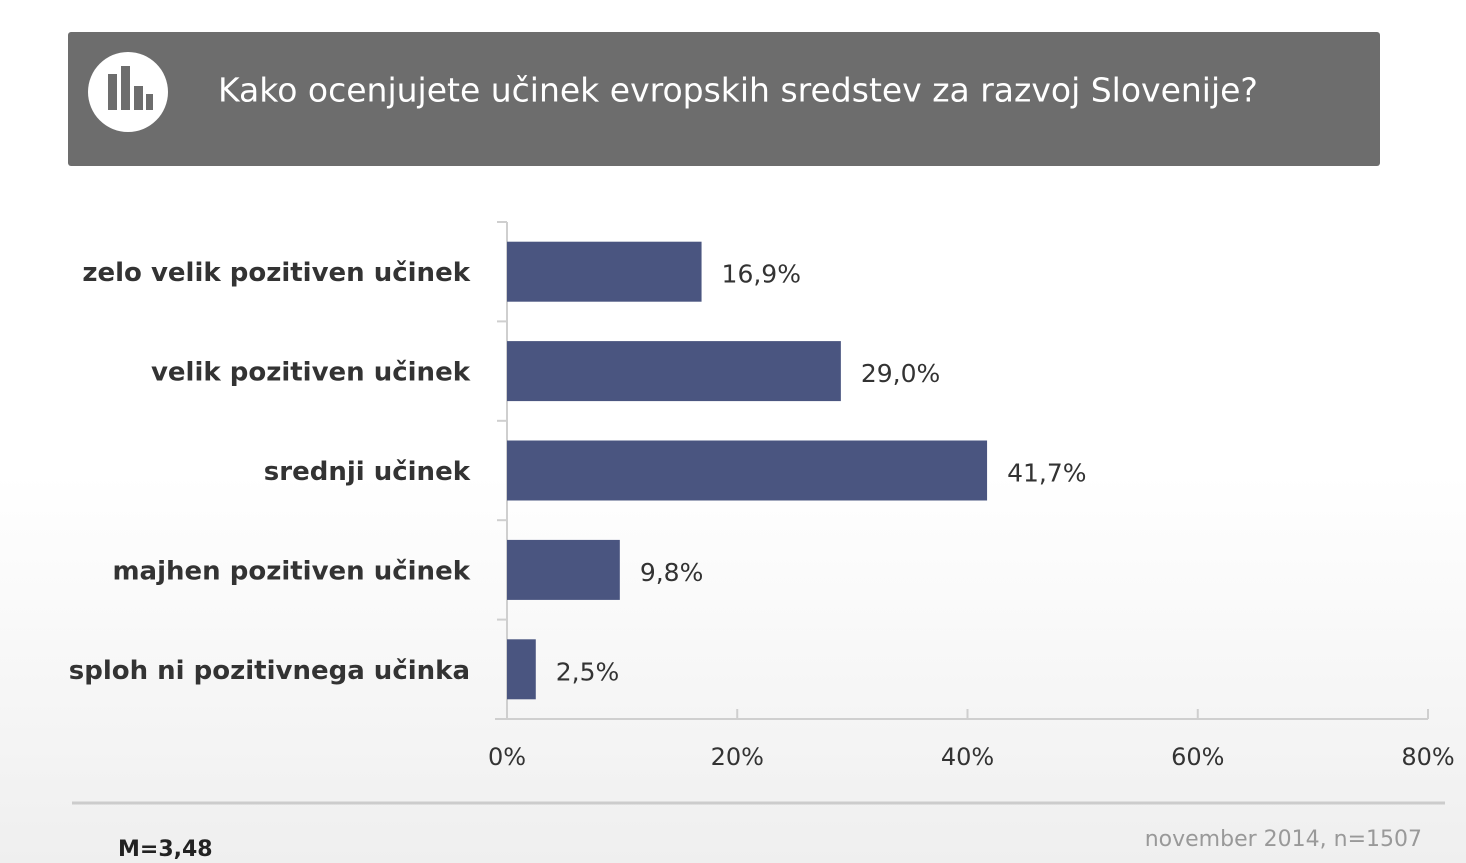 Image resolution: width=1466 pixels, height=863 pixels. Describe the element at coordinates (165, 849) in the screenshot. I see `mean-note: M=3,48` at that location.